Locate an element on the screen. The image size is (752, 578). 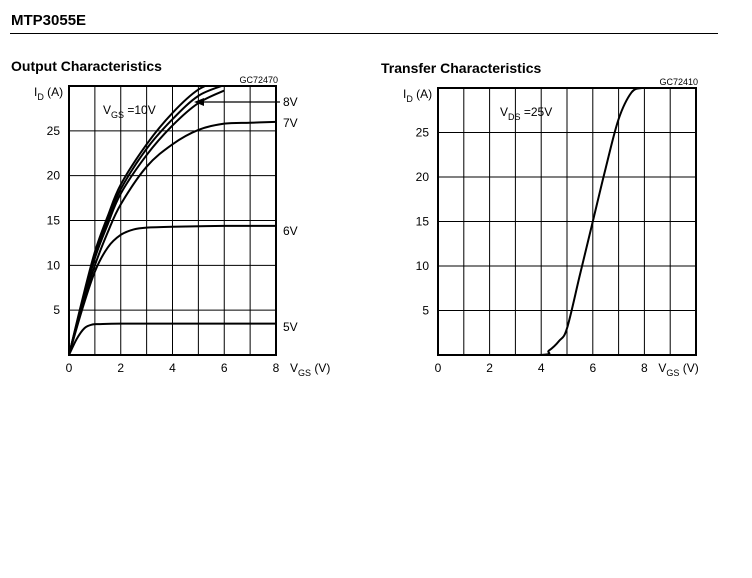
curve-label-8v: 8V is located at coordinates (290, 102).